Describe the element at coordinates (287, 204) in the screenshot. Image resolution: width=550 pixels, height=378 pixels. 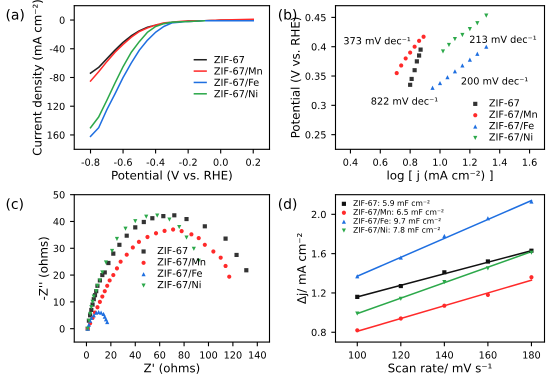
I see `chart-title: (d)` at that location.